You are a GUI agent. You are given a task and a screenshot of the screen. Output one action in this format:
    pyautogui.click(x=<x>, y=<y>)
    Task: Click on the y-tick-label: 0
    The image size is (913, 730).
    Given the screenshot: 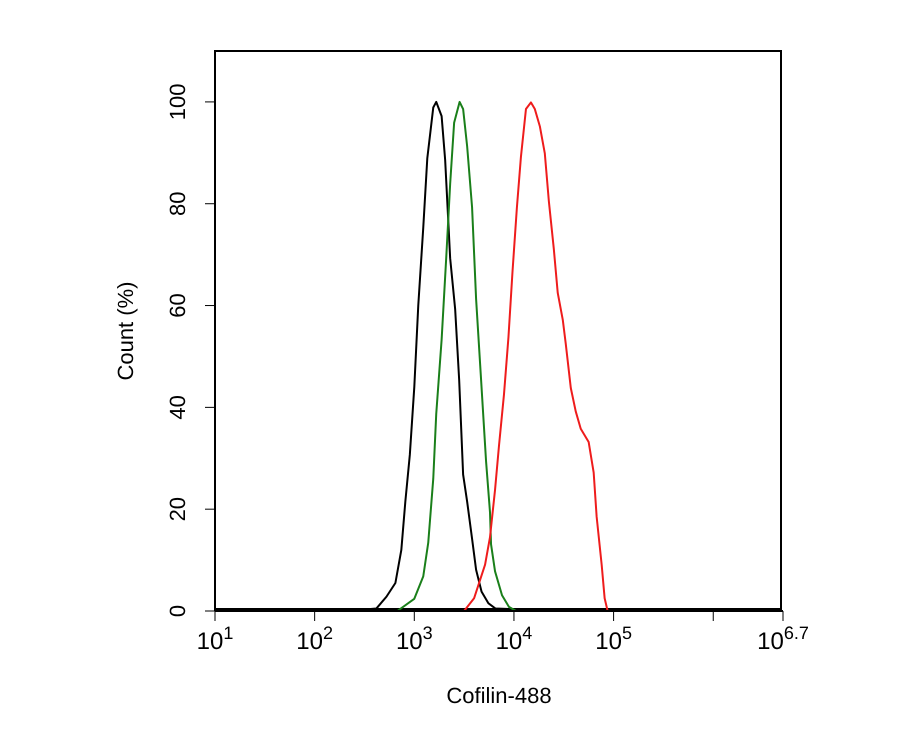 What is the action you would take?
    pyautogui.click(x=177, y=611)
    